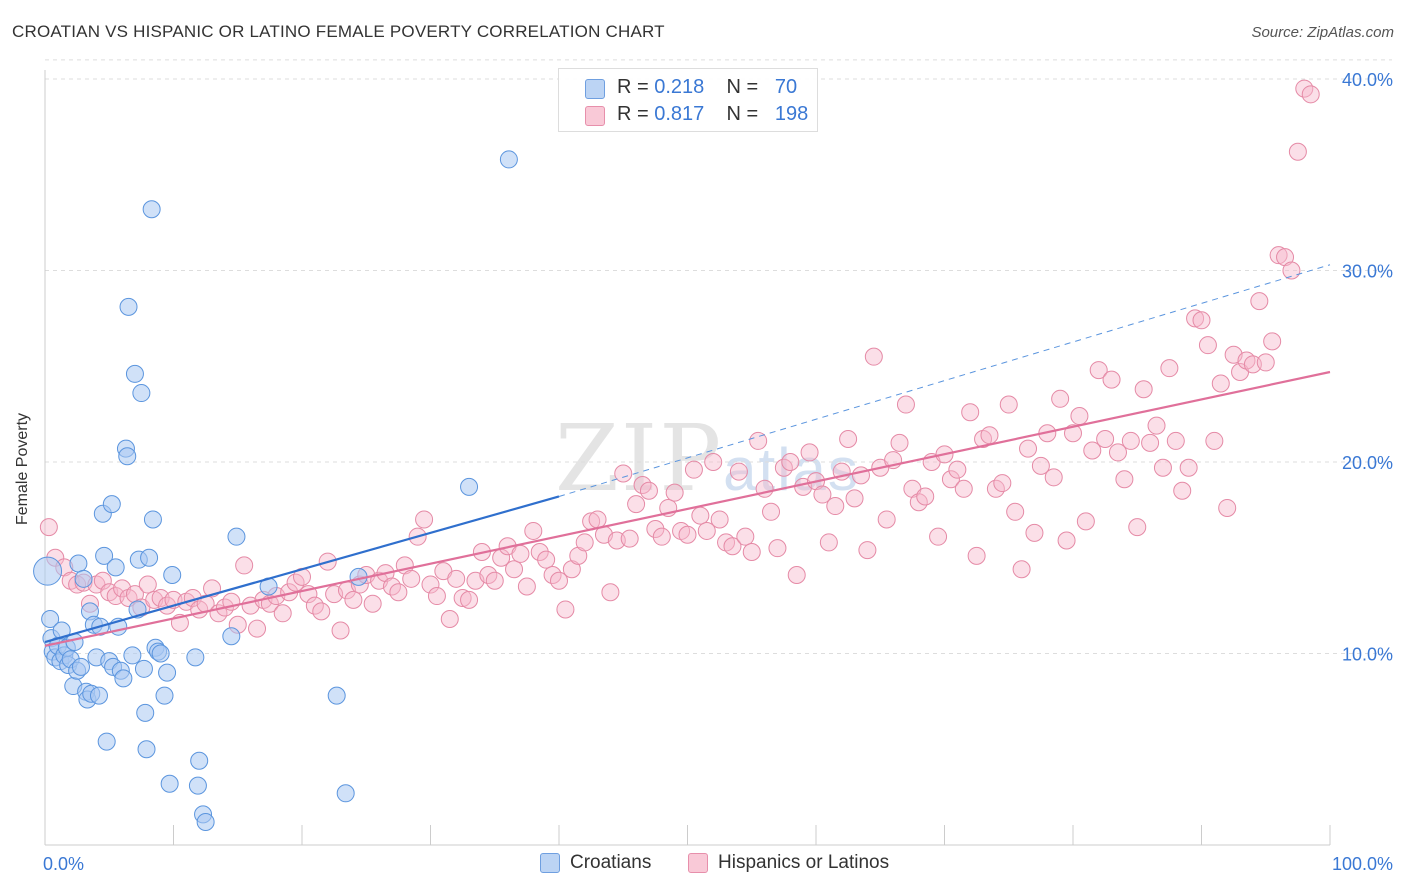  I want to click on bottom-label-hispanics: Hispanics or Latinos, so click(804, 862).